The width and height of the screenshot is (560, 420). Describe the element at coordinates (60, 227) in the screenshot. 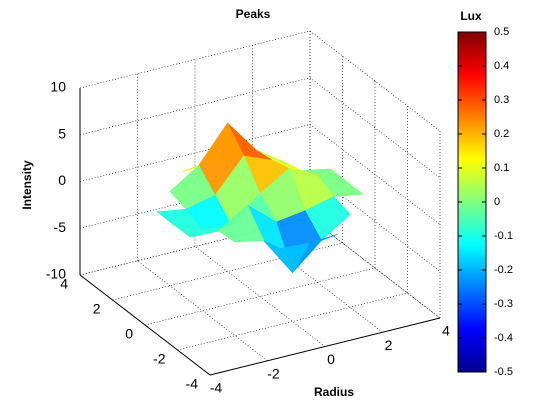

I see `z-tick-label: -5` at that location.